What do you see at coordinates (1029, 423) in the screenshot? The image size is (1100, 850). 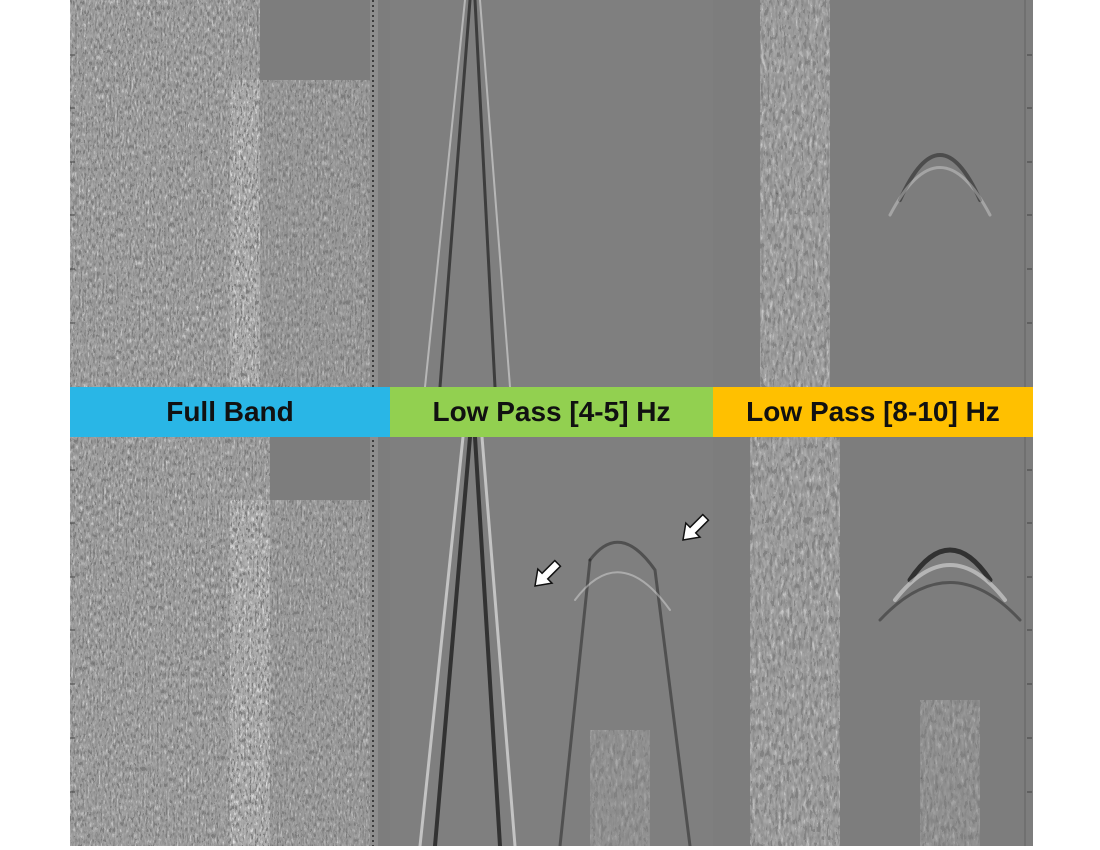 I see `right-axis-ticks` at bounding box center [1029, 423].